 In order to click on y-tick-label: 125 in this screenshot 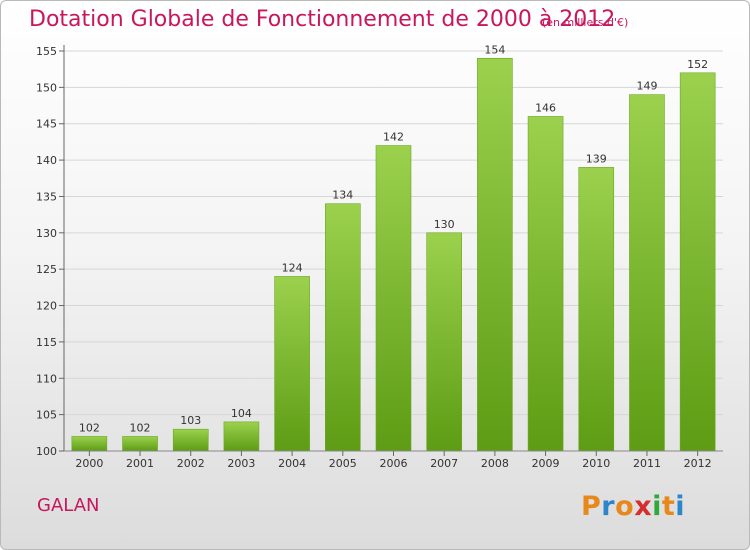, I will do `click(46, 269)`.